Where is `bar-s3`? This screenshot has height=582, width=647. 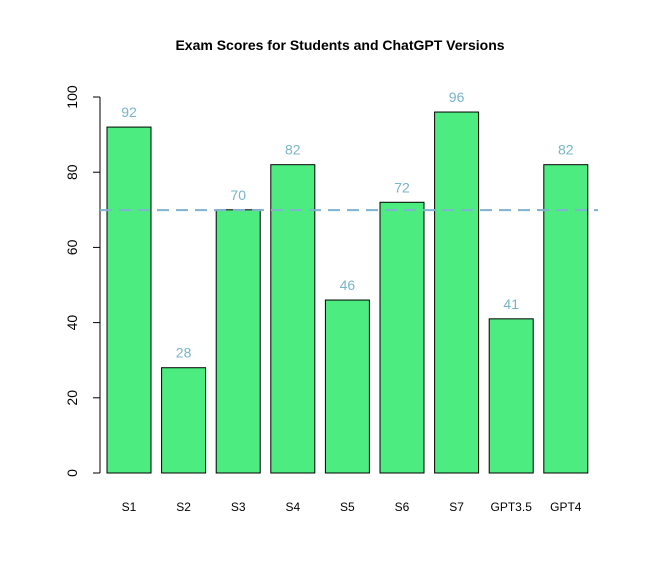 bar-s3 is located at coordinates (238, 341).